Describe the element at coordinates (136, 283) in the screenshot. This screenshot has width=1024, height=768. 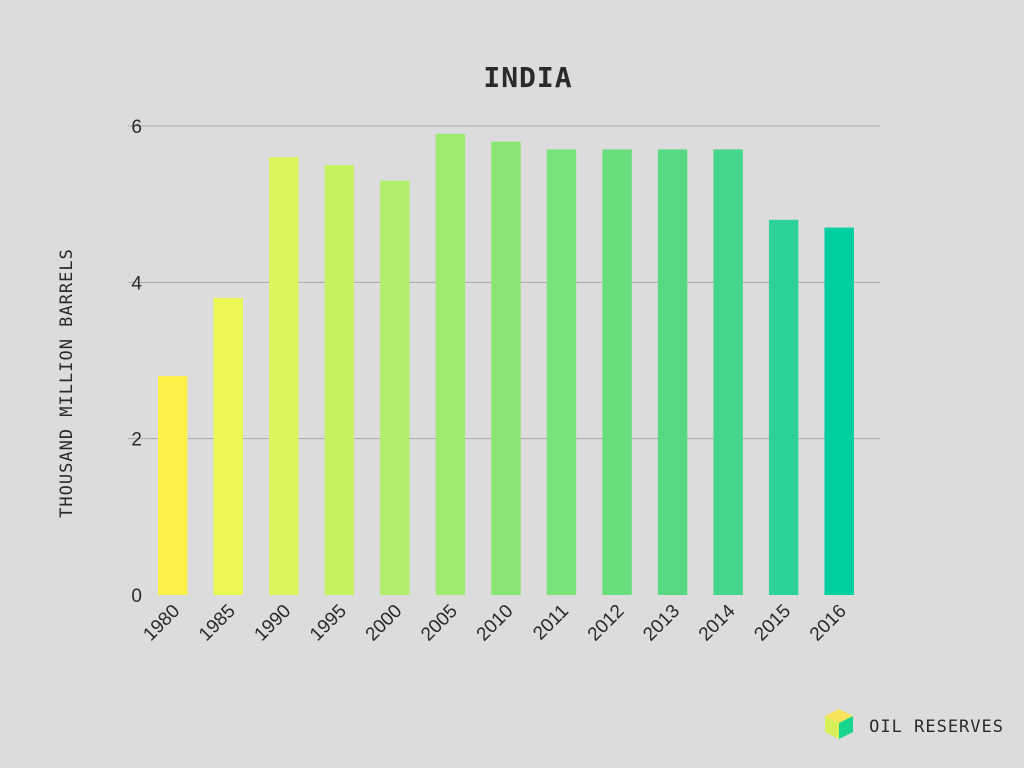
I see `y-tick-label: 4` at that location.